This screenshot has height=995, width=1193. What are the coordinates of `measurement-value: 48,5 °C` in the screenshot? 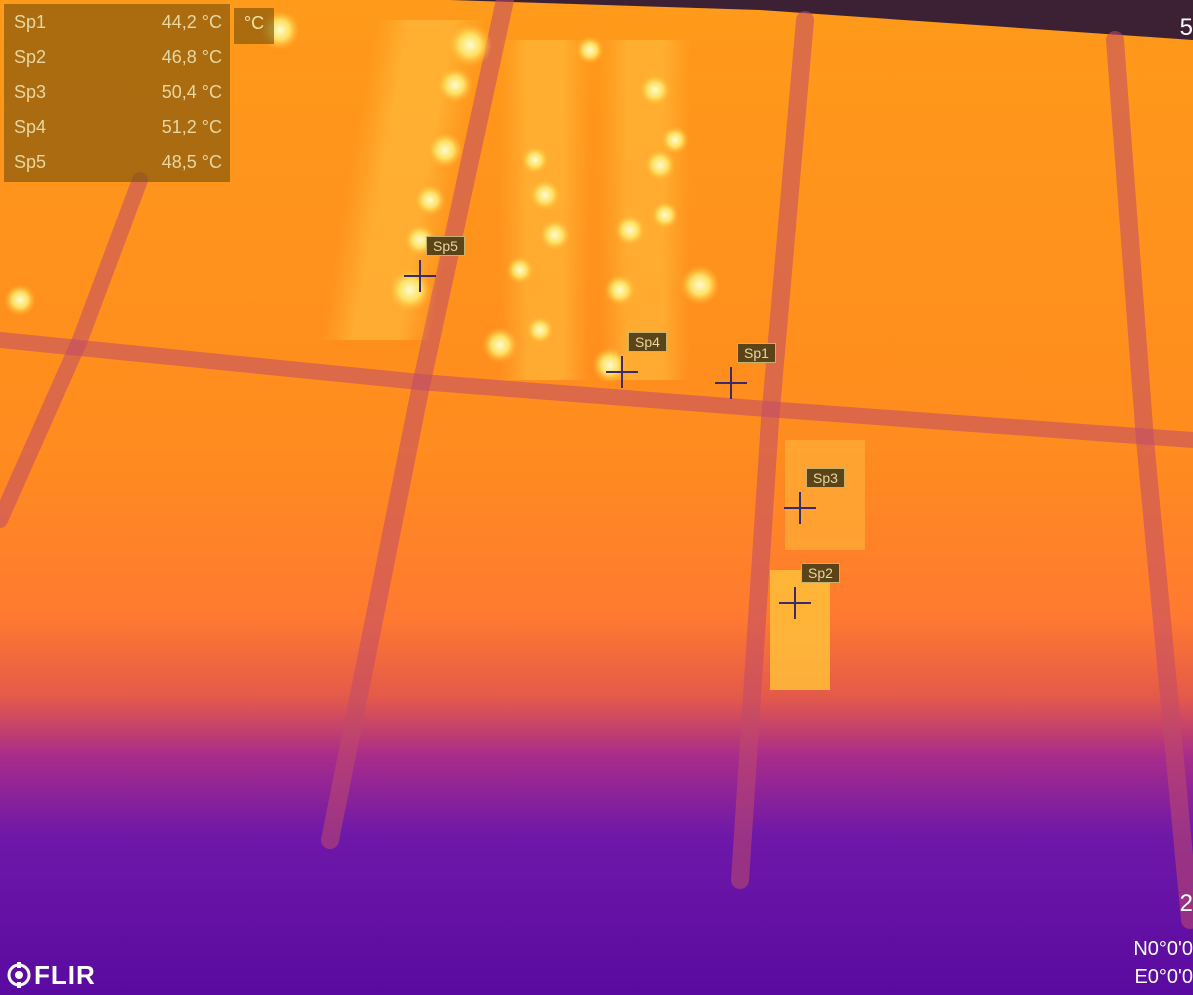 It's located at (191, 162).